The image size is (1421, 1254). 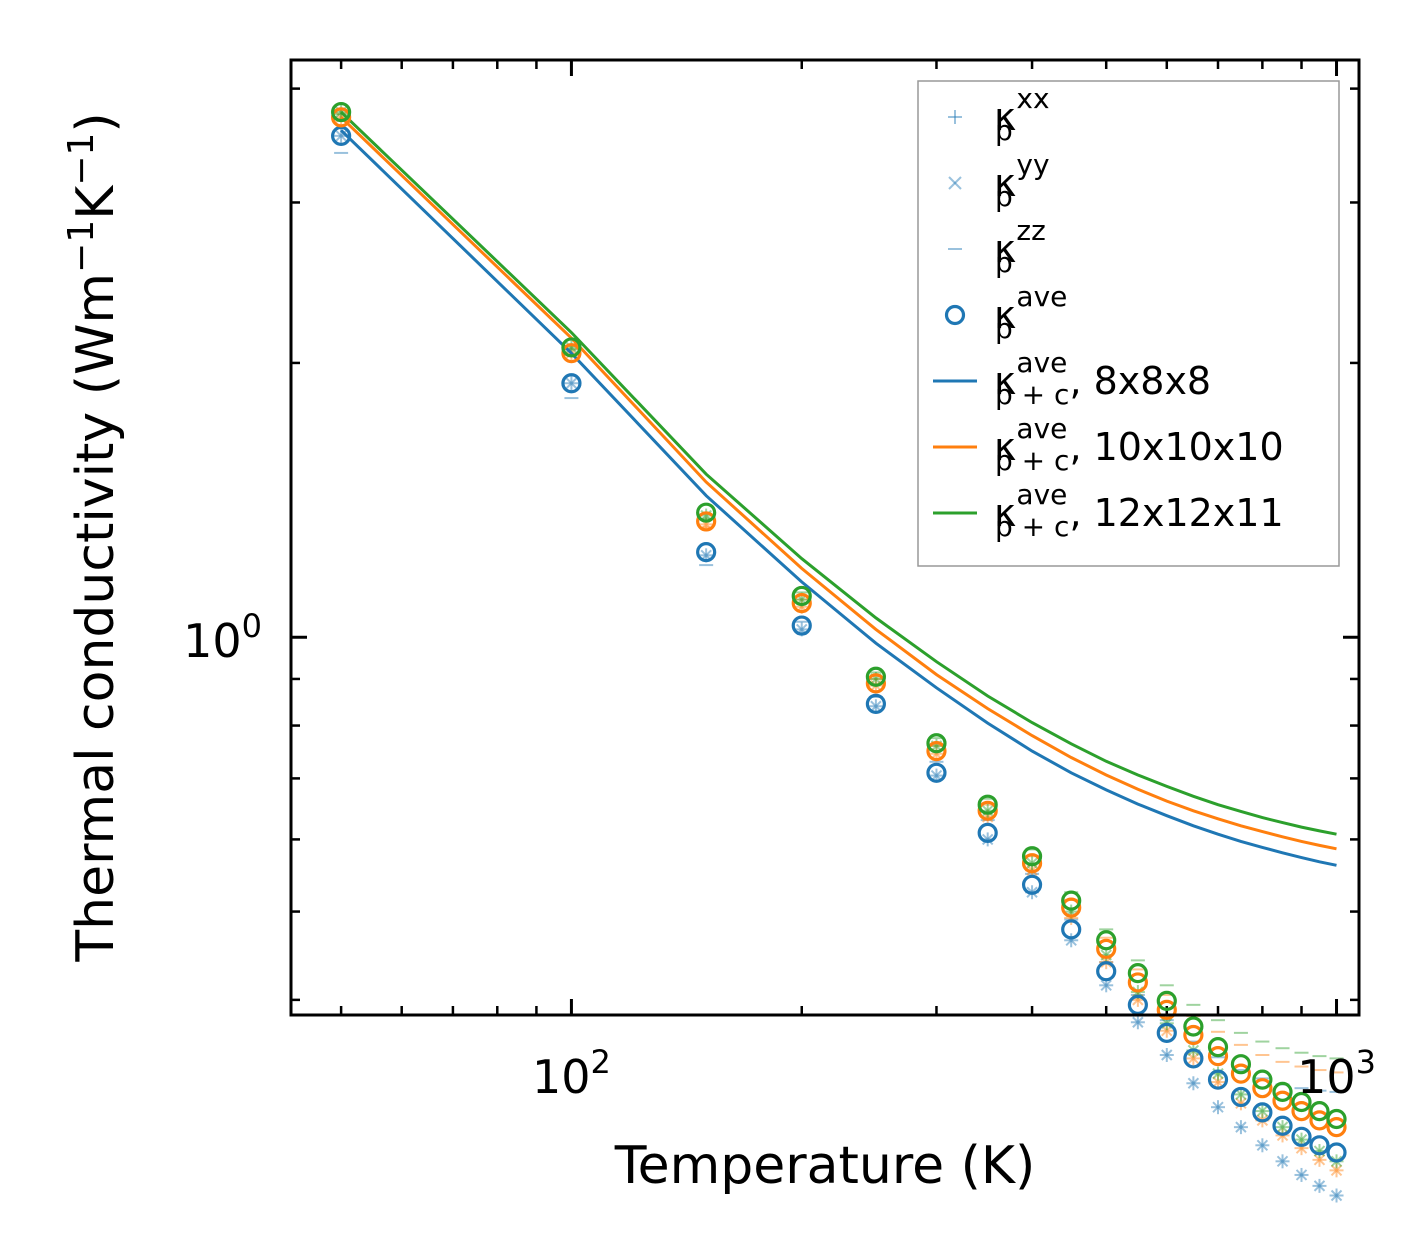 What do you see at coordinates (1139, 510) in the screenshot?
I see `legend-label: κave p + c, 12x12x11` at bounding box center [1139, 510].